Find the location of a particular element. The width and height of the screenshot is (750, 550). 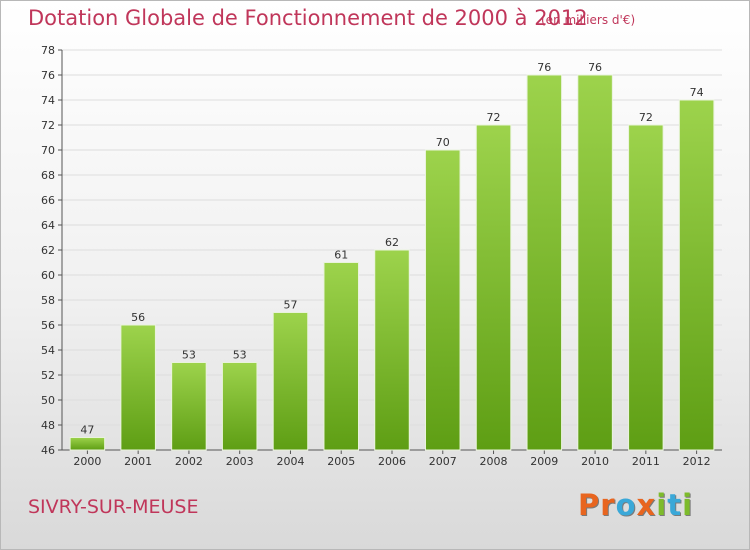

commune-name: SIVRY-SUR-MEUSE is located at coordinates (113, 507).